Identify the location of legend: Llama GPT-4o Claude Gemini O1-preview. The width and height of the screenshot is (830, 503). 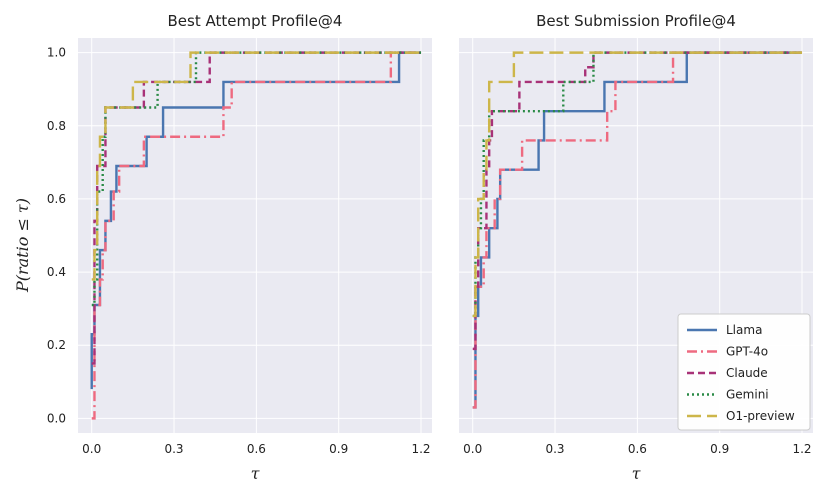
(744, 372).